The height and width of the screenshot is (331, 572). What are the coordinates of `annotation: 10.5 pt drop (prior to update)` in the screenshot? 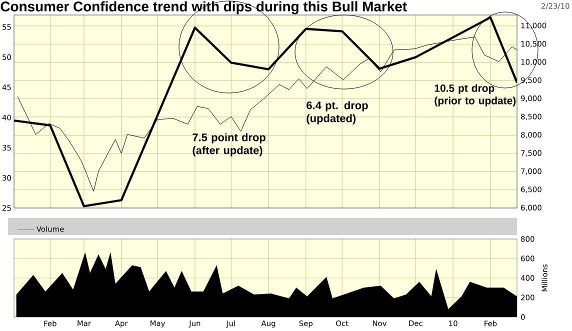 It's located at (475, 95).